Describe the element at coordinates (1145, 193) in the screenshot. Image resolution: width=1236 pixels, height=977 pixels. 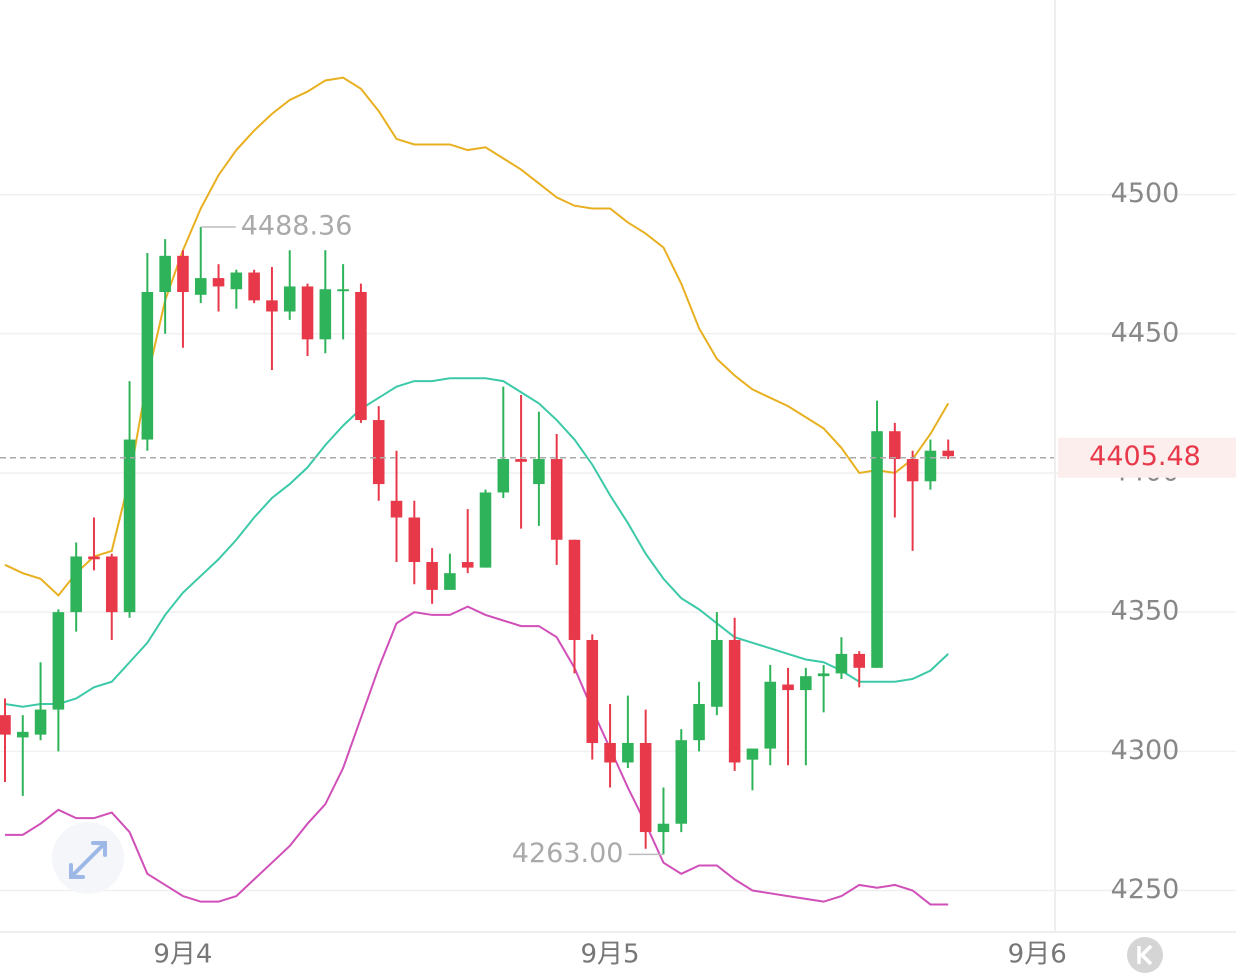
I see `y-tick-label: 4500` at that location.